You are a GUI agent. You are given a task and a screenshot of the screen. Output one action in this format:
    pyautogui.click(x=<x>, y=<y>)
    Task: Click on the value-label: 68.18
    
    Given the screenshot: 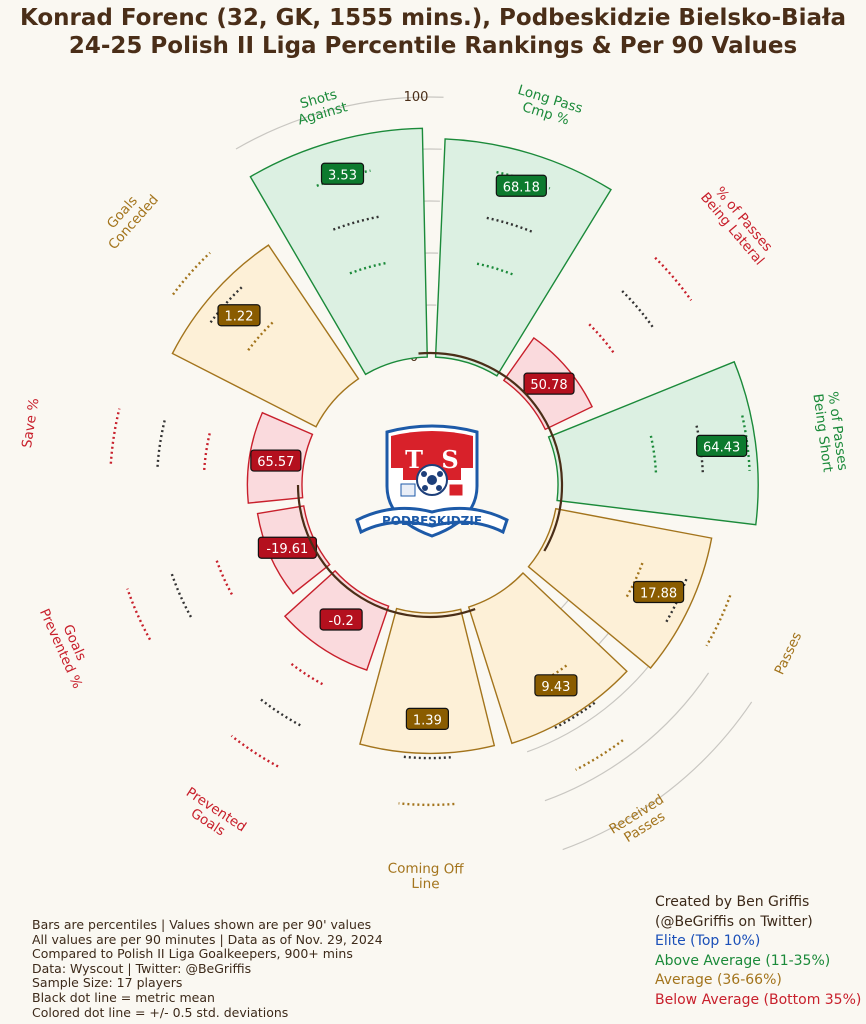 What is the action you would take?
    pyautogui.click(x=521, y=185)
    